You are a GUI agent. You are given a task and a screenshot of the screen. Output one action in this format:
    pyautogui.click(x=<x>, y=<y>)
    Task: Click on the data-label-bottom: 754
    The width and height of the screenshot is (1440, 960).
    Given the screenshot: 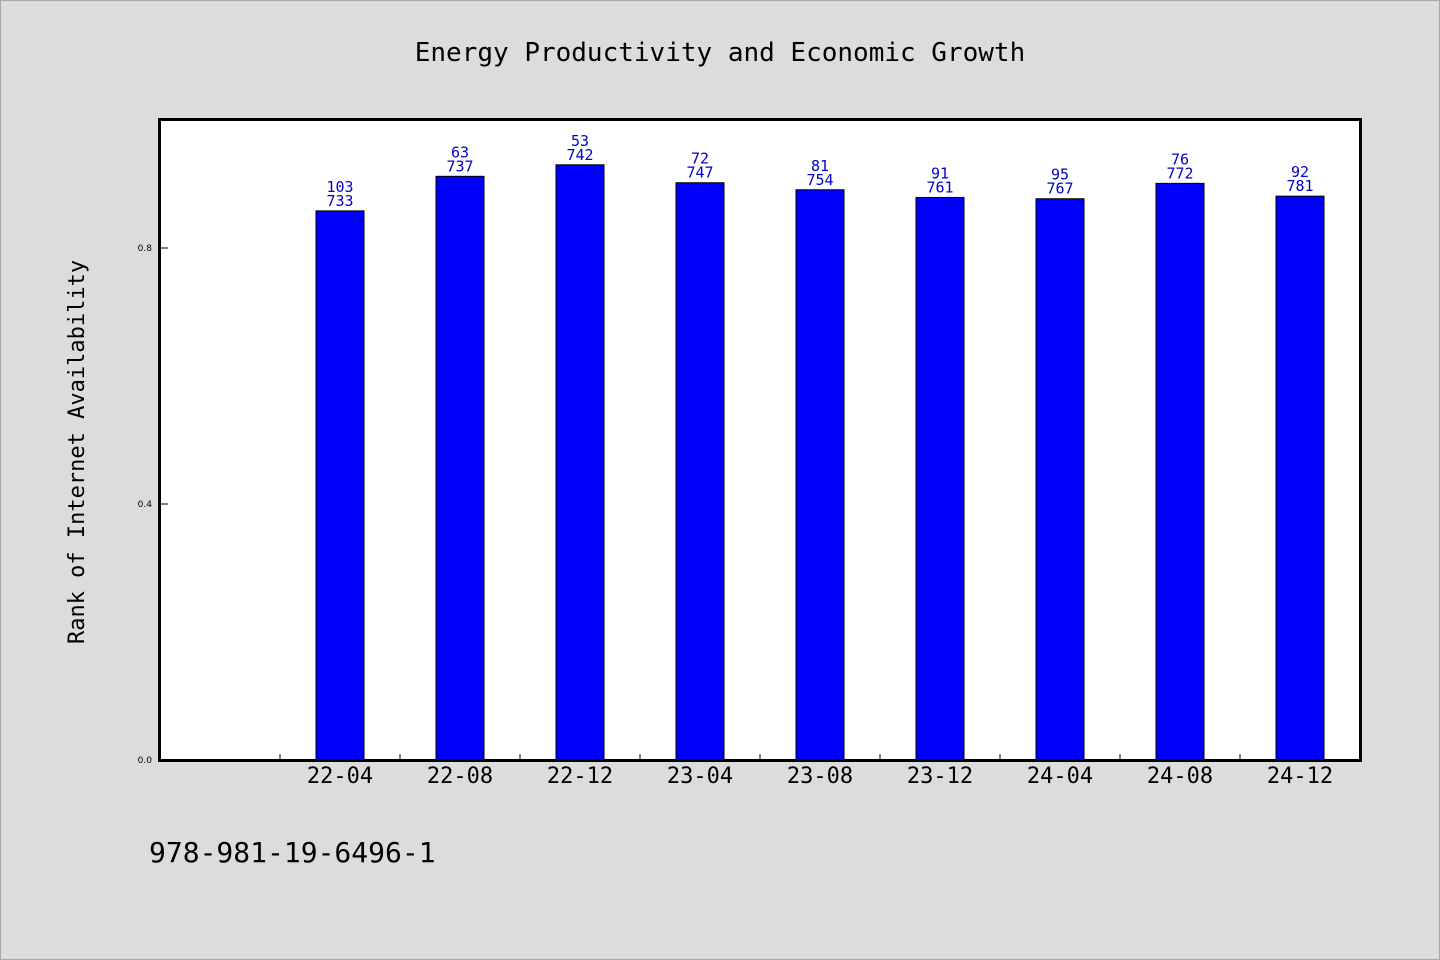 What is the action you would take?
    pyautogui.click(x=819, y=180)
    